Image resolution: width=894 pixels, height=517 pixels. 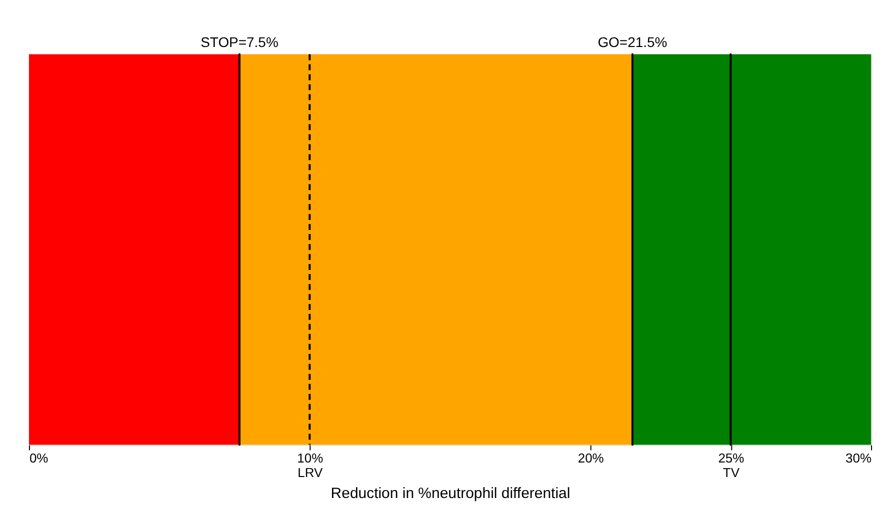 I want to click on x-tick-label: 10% LRV, so click(x=310, y=465).